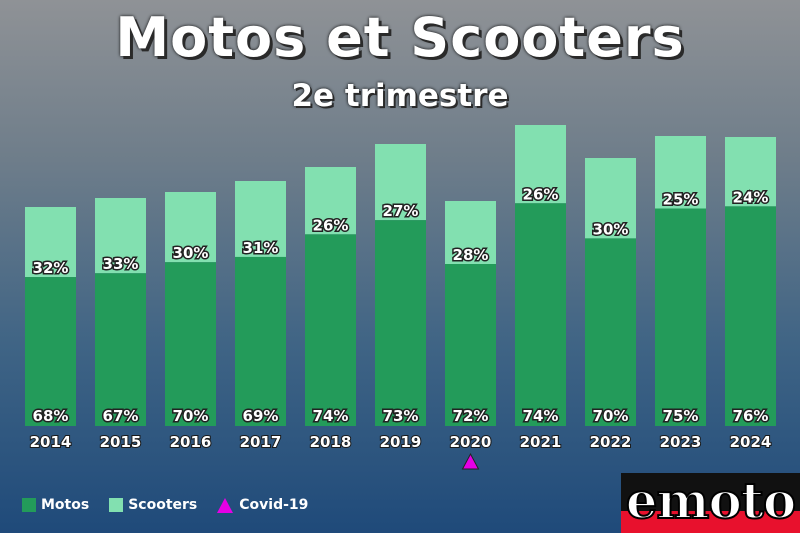 This screenshot has height=533, width=800. What do you see at coordinates (261, 416) in the screenshot?
I see `data-label-motos-2017: 69%` at bounding box center [261, 416].